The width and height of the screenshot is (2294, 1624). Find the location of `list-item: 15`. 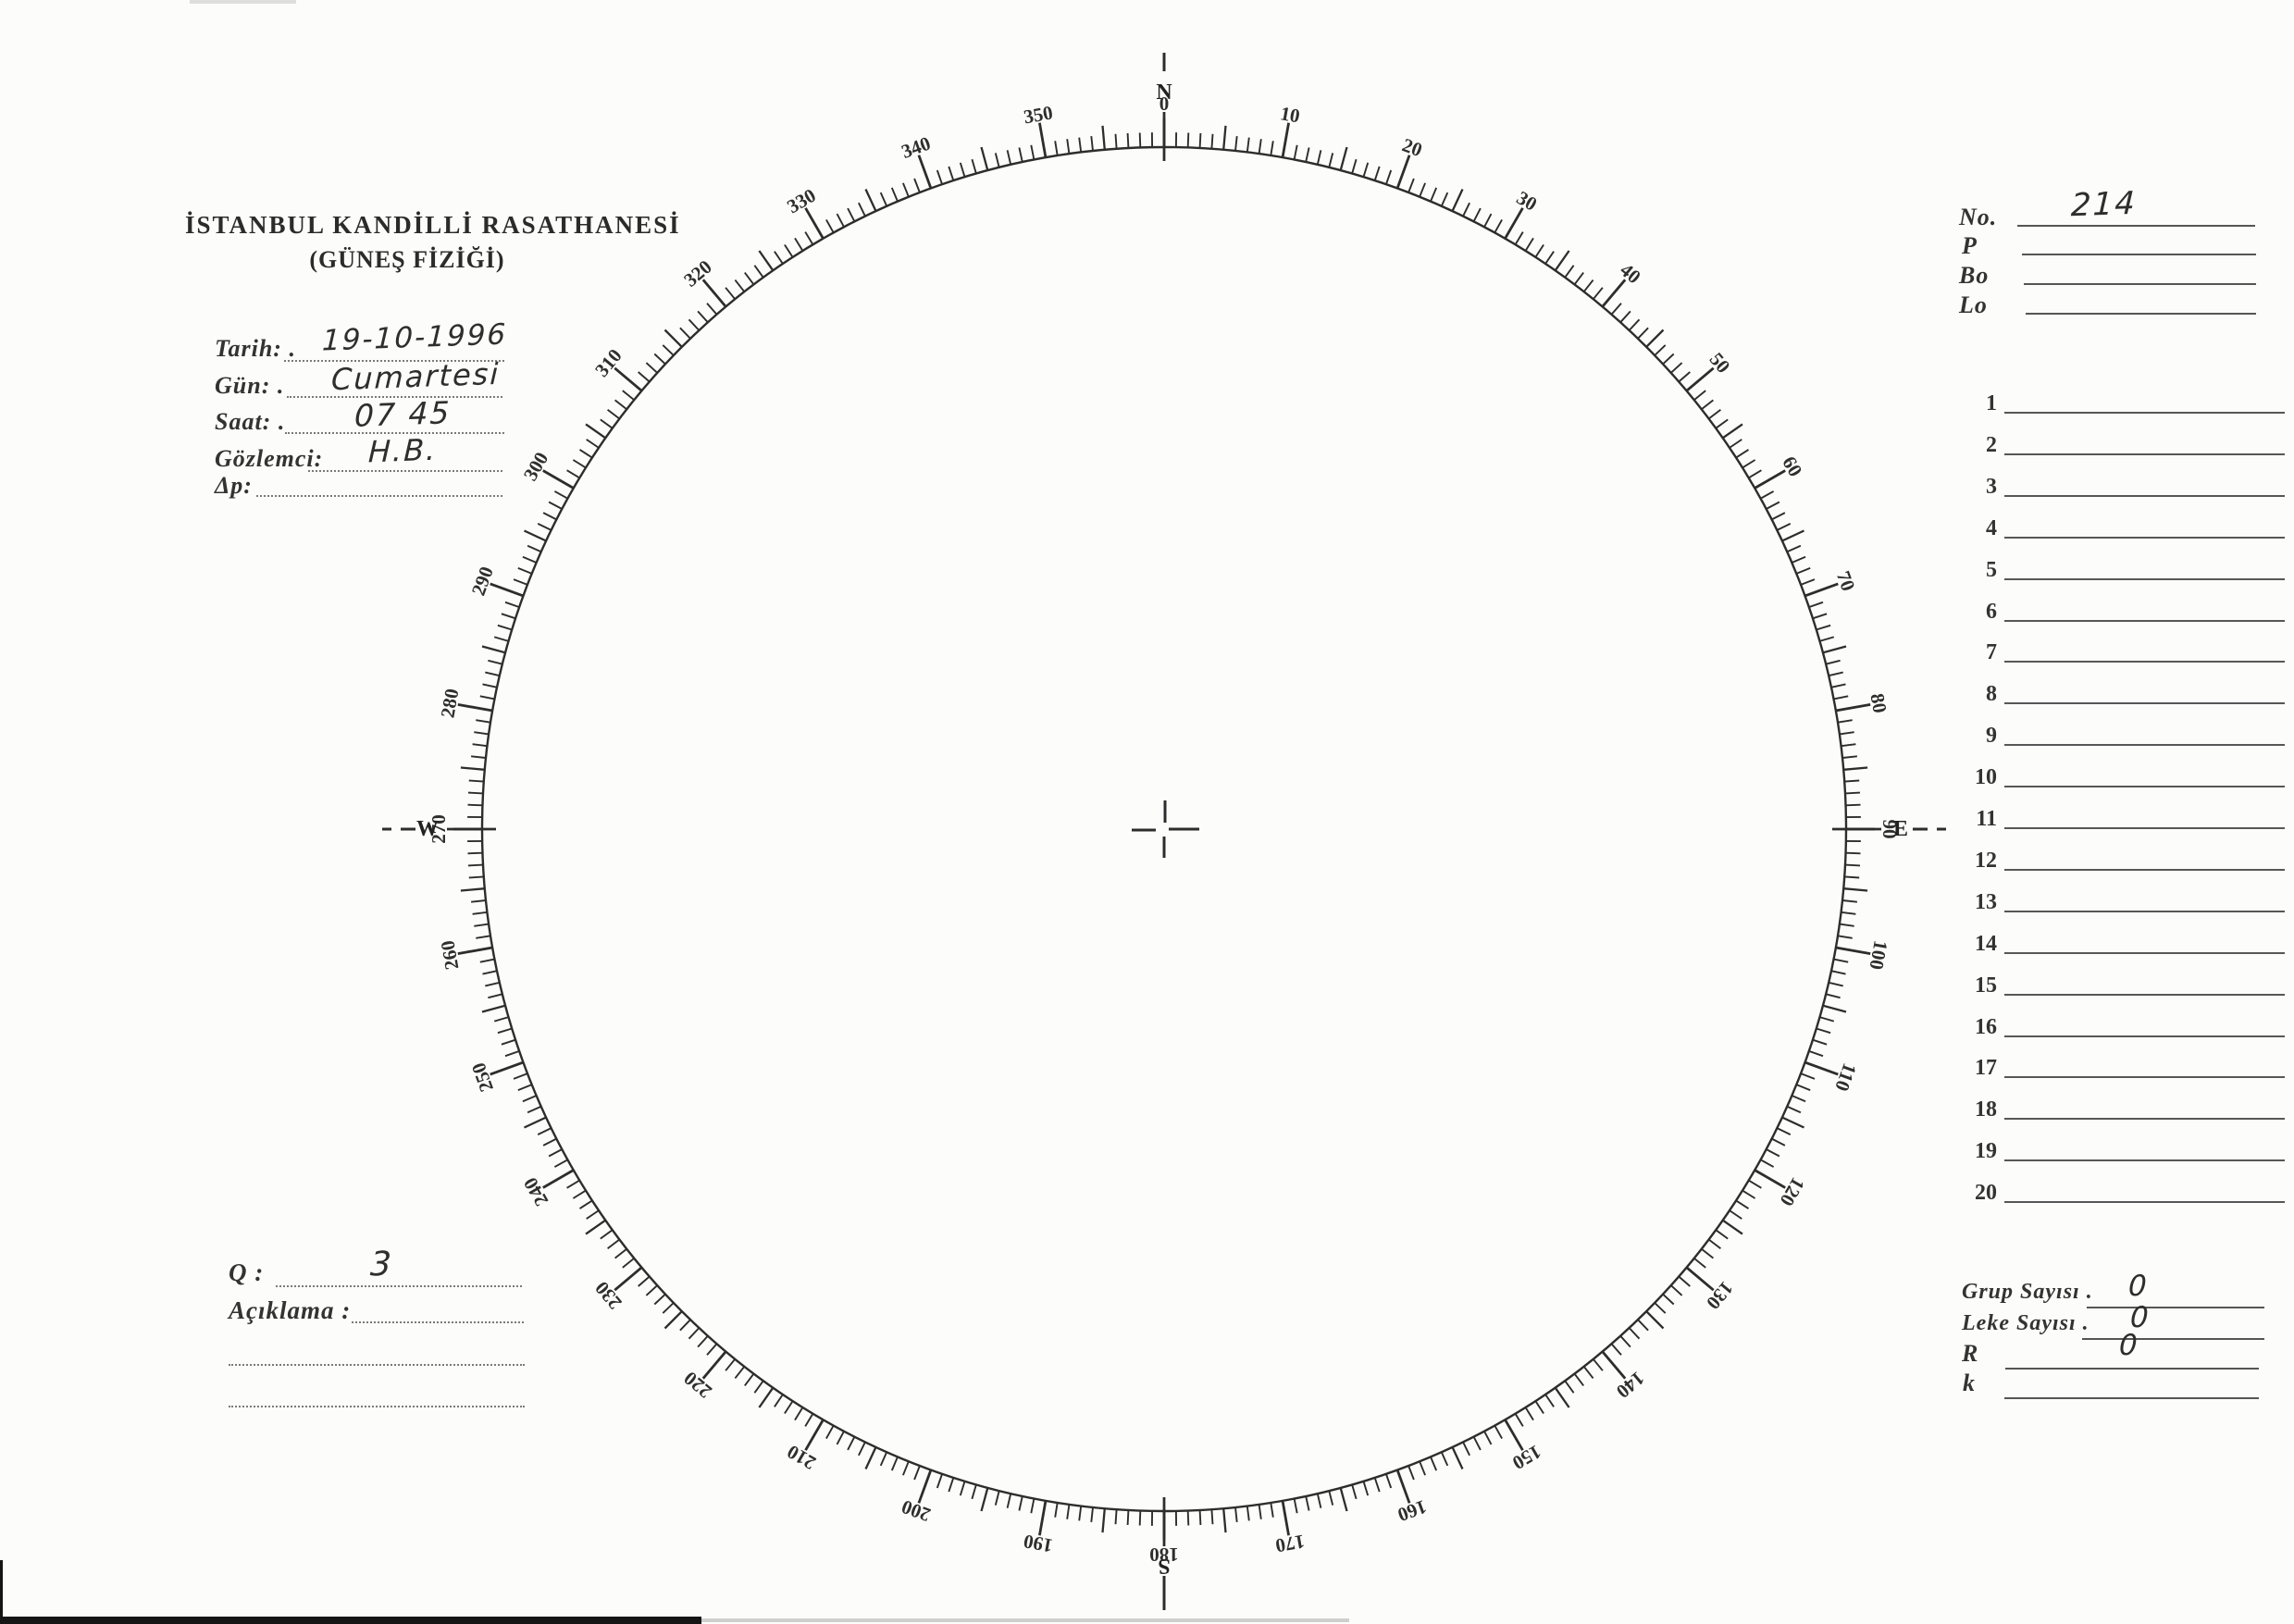

list-item: 15 is located at coordinates (2114, 985).